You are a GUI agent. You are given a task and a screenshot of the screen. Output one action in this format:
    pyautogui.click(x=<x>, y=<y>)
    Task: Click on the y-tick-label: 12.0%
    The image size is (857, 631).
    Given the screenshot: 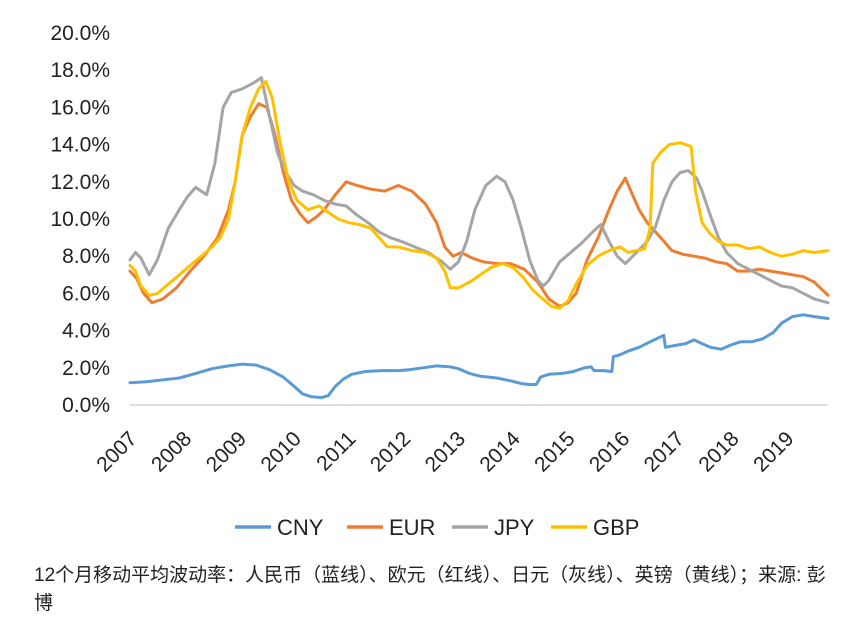 What is the action you would take?
    pyautogui.click(x=80, y=182)
    